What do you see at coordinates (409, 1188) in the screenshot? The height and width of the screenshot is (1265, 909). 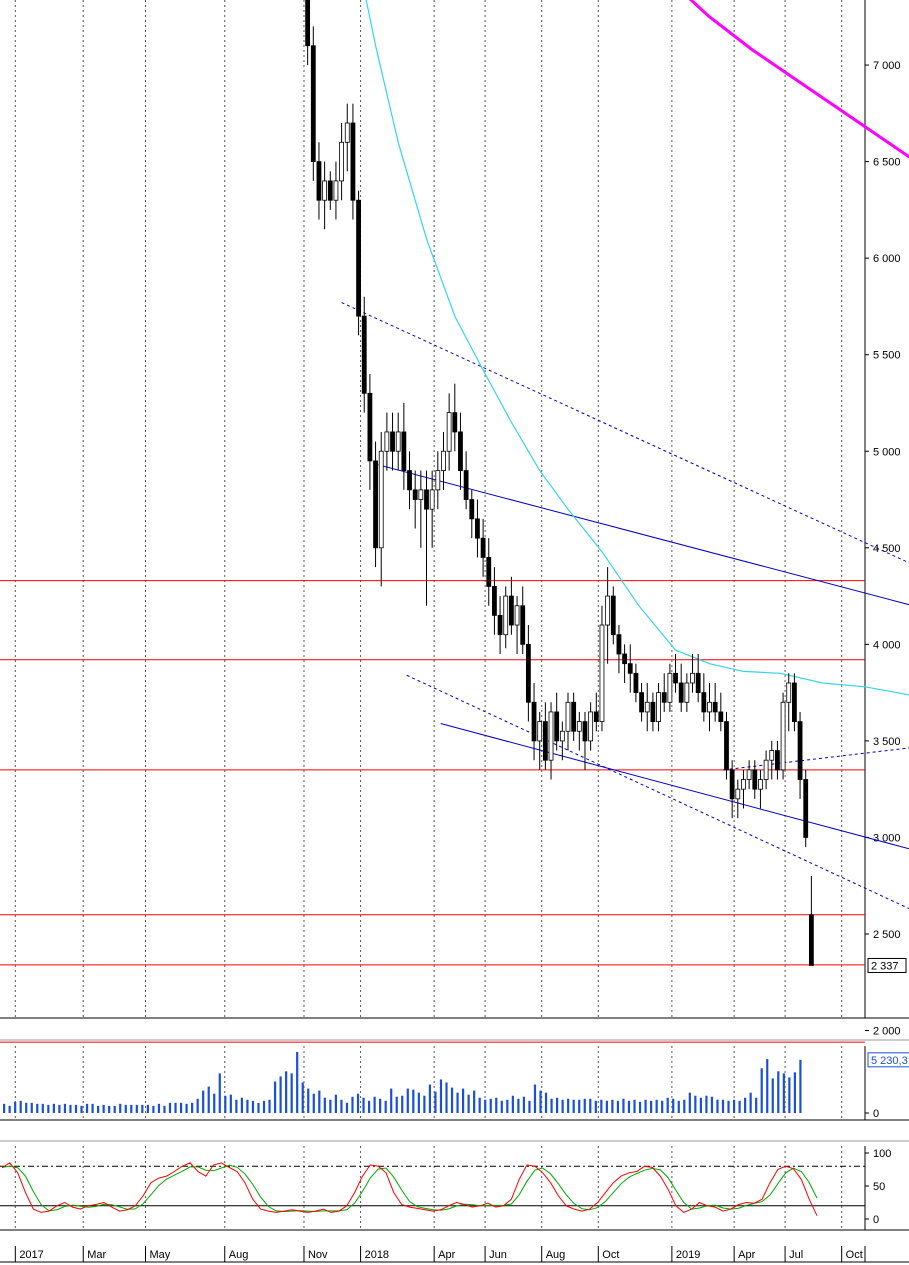 I see `oscillator-d-line` at bounding box center [409, 1188].